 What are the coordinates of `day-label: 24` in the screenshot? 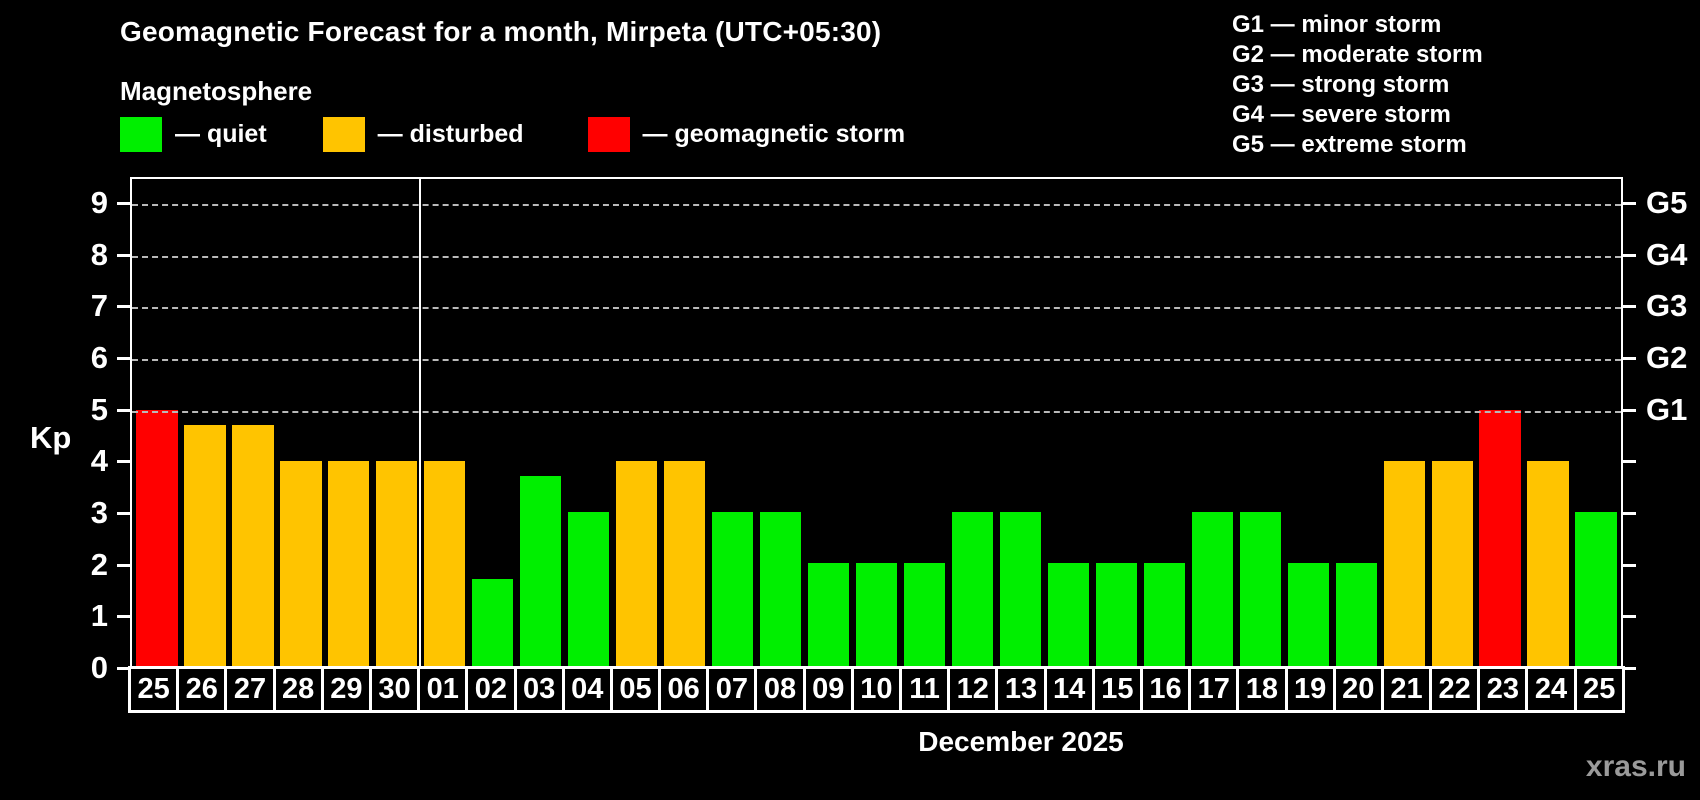 It's located at (1551, 689).